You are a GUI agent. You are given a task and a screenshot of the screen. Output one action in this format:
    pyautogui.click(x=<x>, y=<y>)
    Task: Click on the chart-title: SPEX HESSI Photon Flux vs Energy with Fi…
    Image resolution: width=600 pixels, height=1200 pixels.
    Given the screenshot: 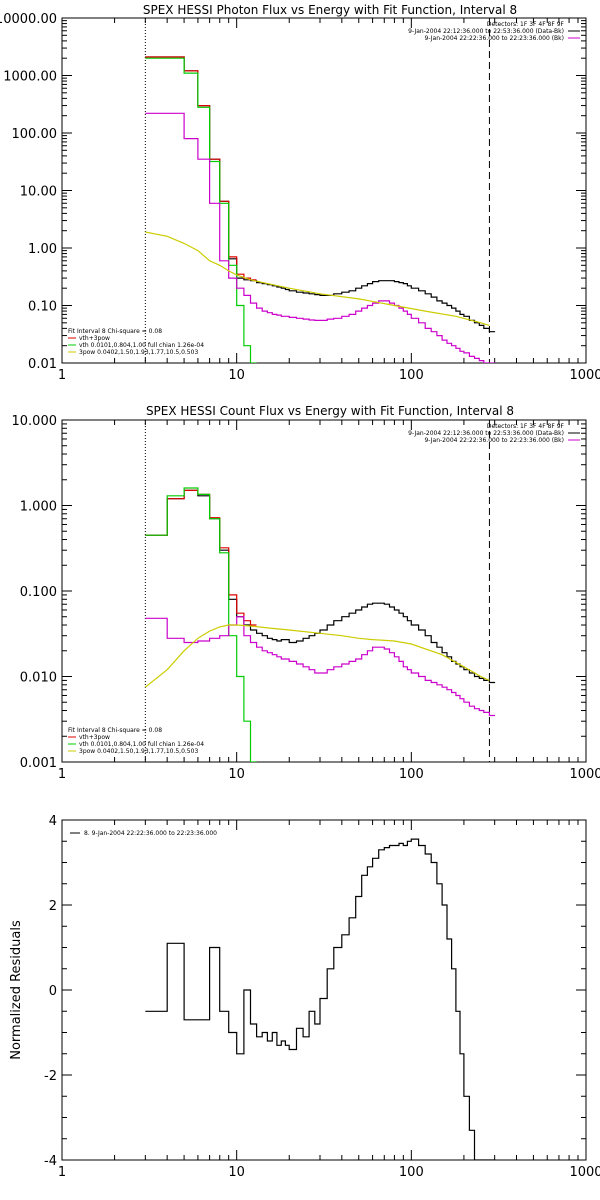 What is the action you would take?
    pyautogui.click(x=330, y=10)
    